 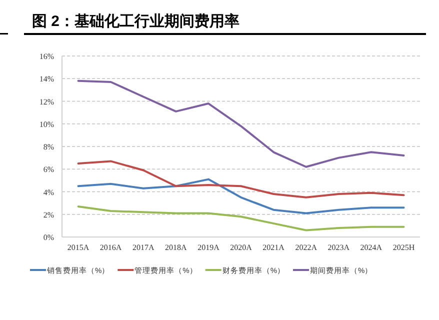 I want to click on x-tick-label: 2021A, so click(x=273, y=247).